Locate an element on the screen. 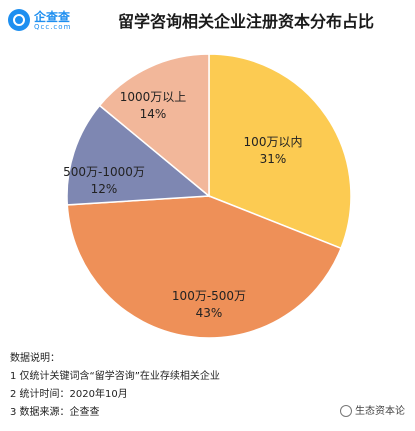 Image resolution: width=415 pixels, height=431 pixels. notes-line-1: 1 仅统计关键词含“留学咨询”在业存续相关企业 is located at coordinates (115, 376).